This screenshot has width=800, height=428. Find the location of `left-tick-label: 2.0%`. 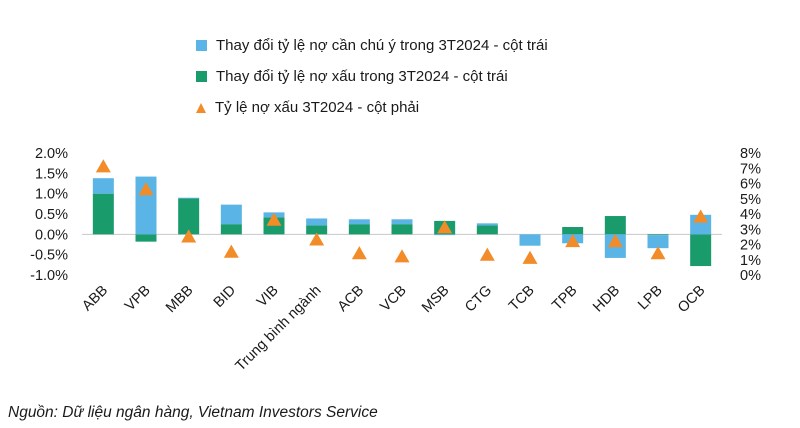

left-tick-label: 2.0% is located at coordinates (51, 154).